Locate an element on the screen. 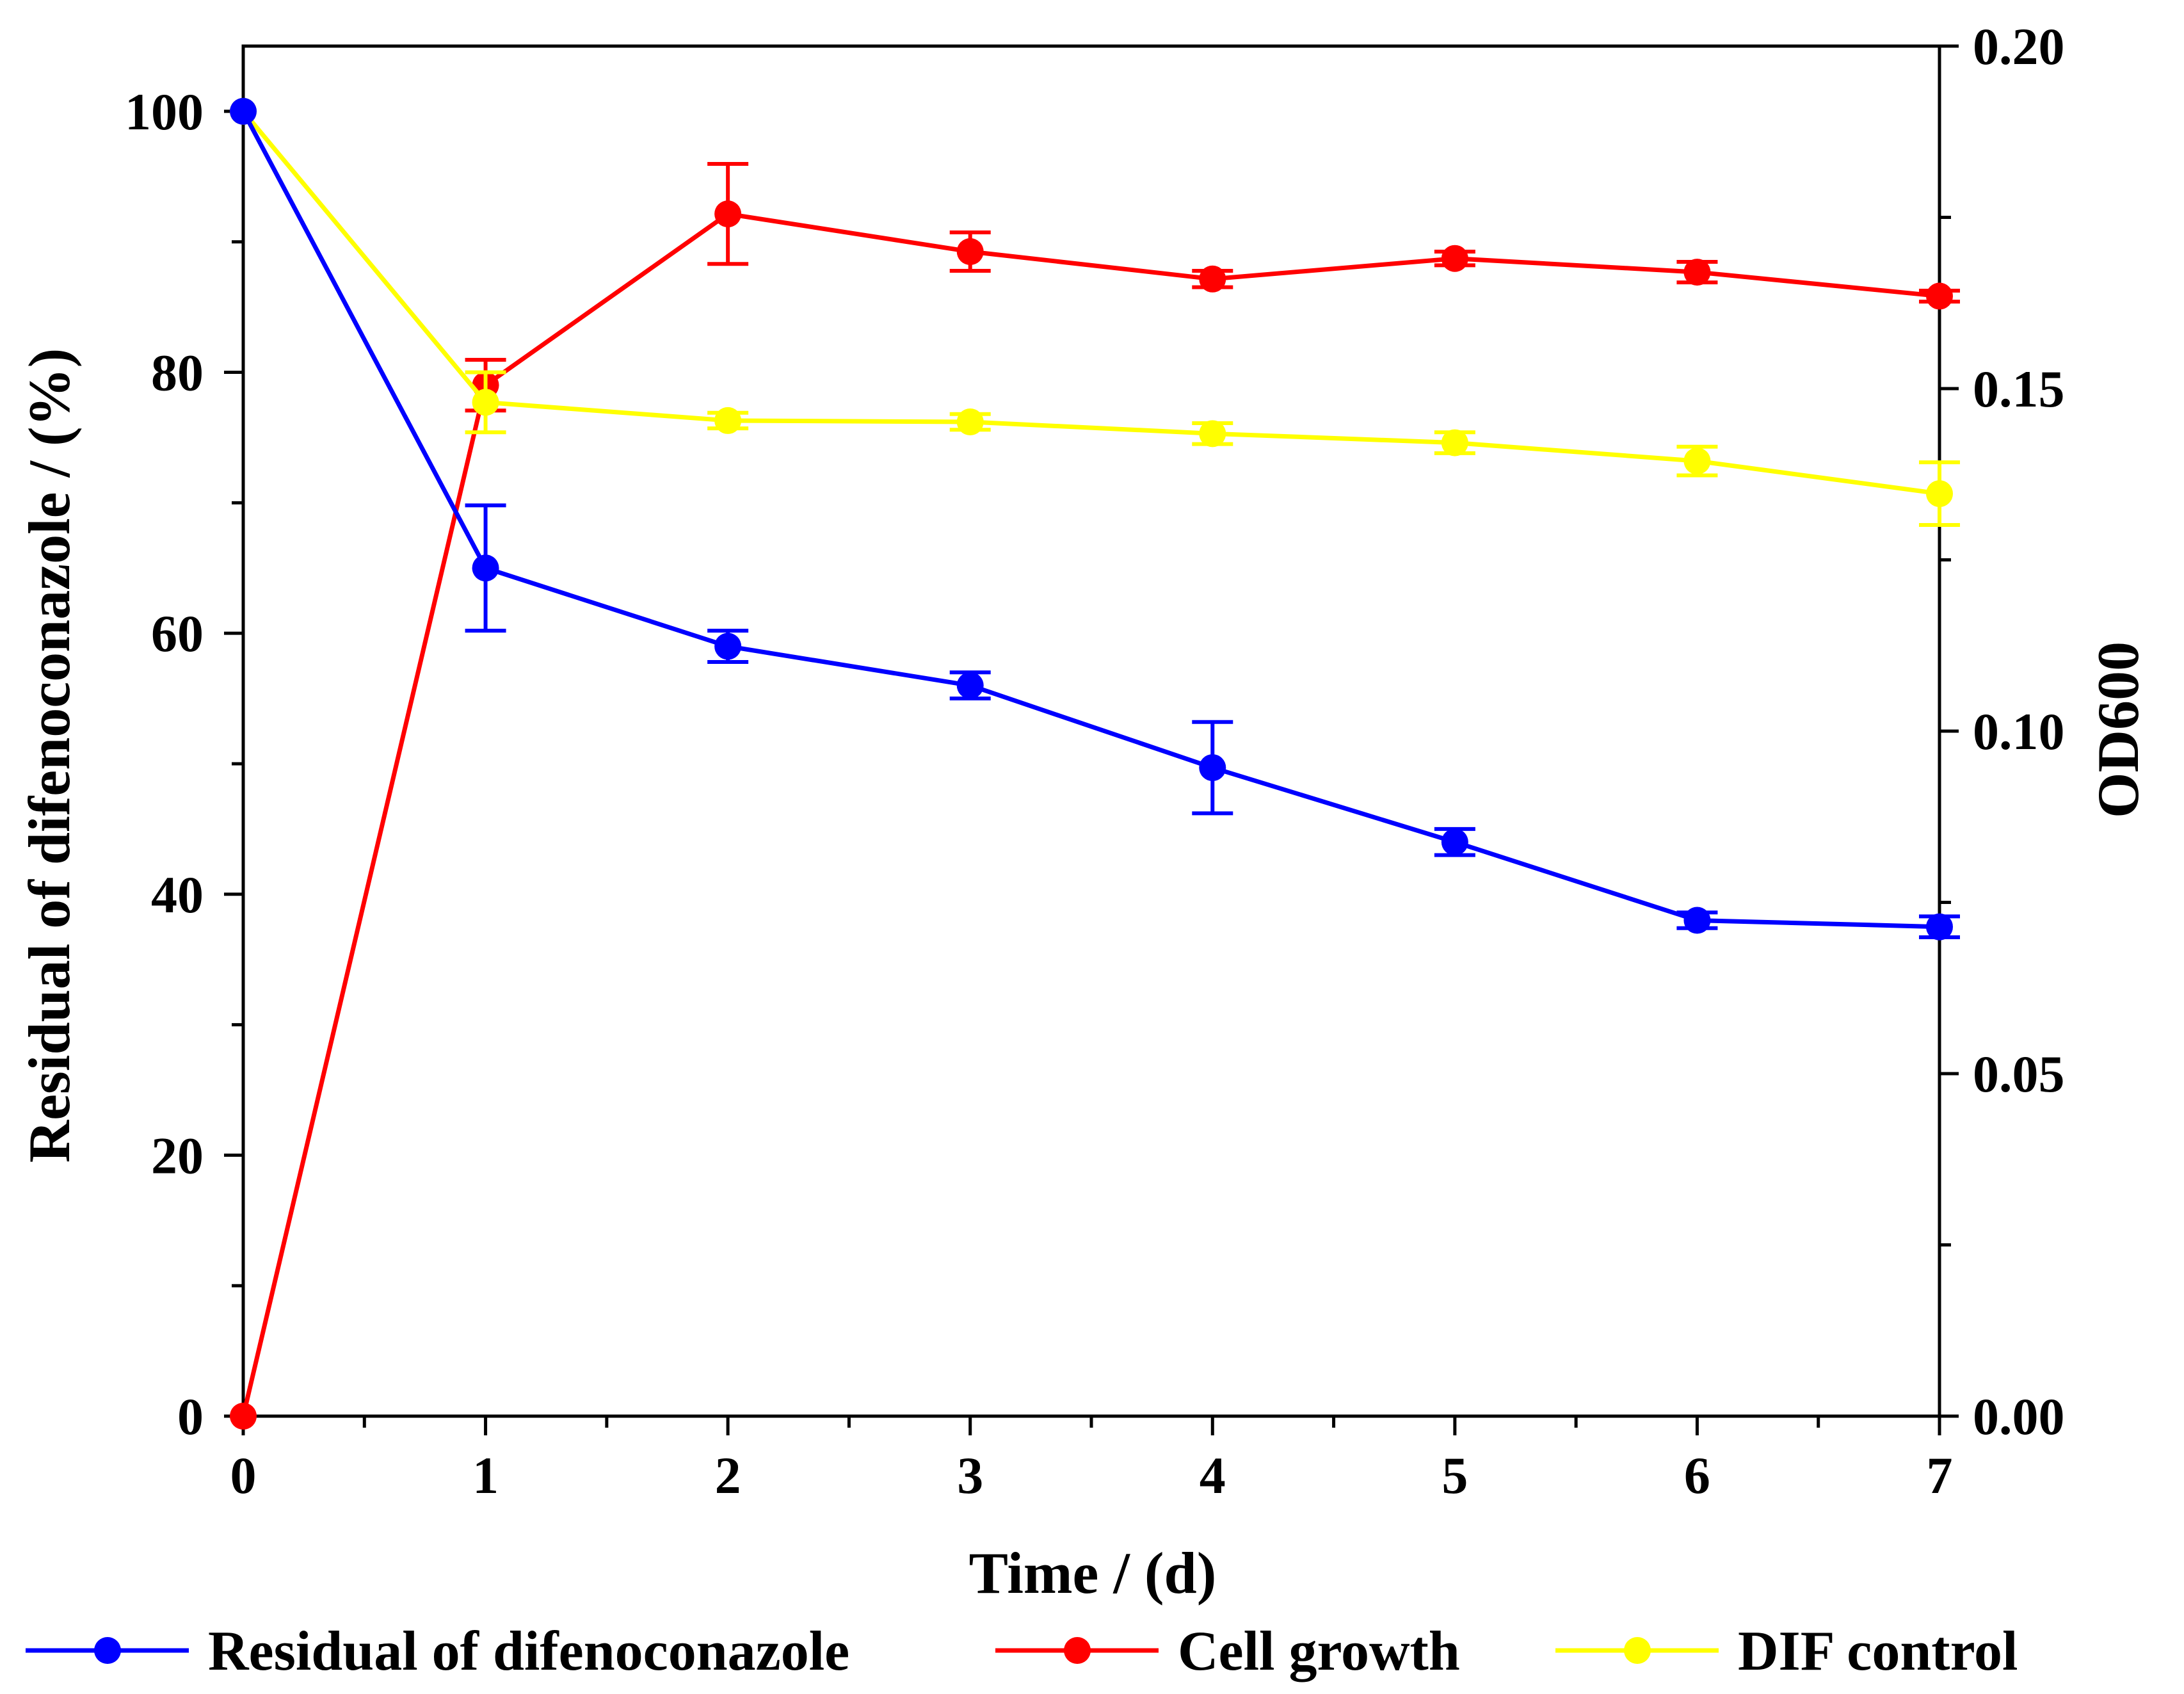 Image resolution: width=2184 pixels, height=1694 pixels. x-tick-label: 0 is located at coordinates (244, 1475).